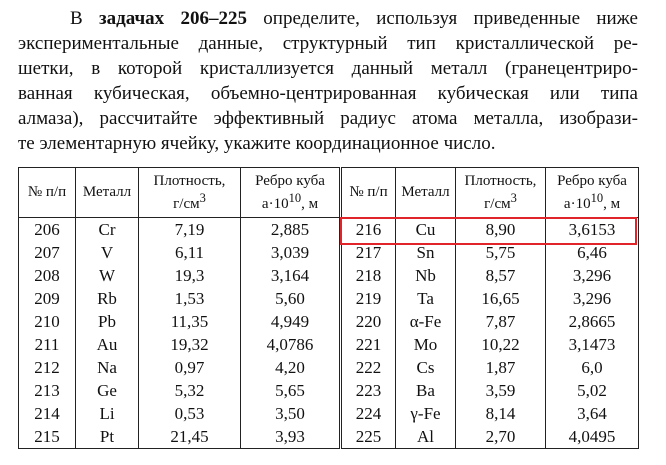  Describe the element at coordinates (107, 437) in the screenshot. I see `table-cell: Pt` at that location.